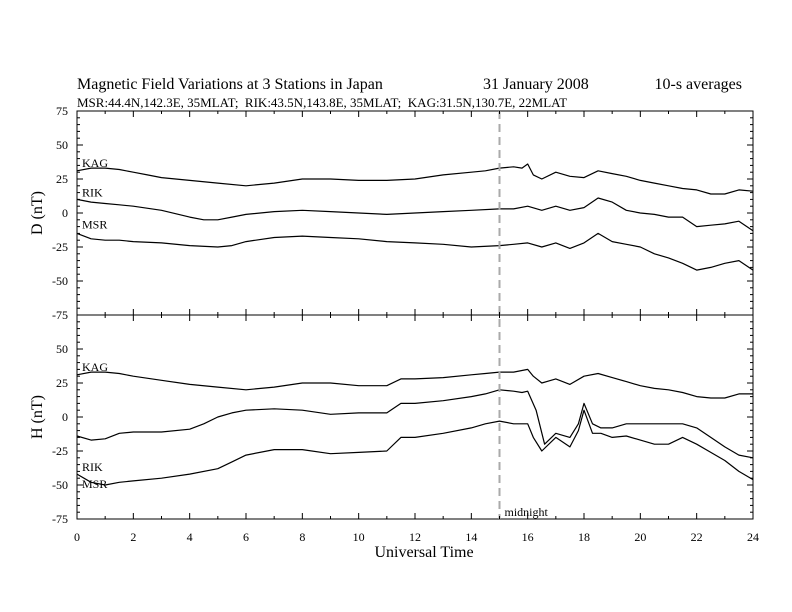 This screenshot has height=612, width=792. What do you see at coordinates (697, 537) in the screenshot?
I see `x-tick-label: 22` at bounding box center [697, 537].